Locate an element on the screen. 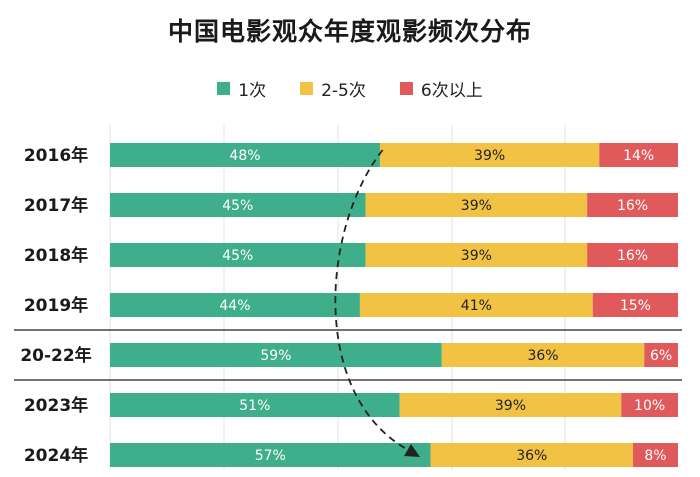  data-label-4-2: 6% is located at coordinates (661, 356).